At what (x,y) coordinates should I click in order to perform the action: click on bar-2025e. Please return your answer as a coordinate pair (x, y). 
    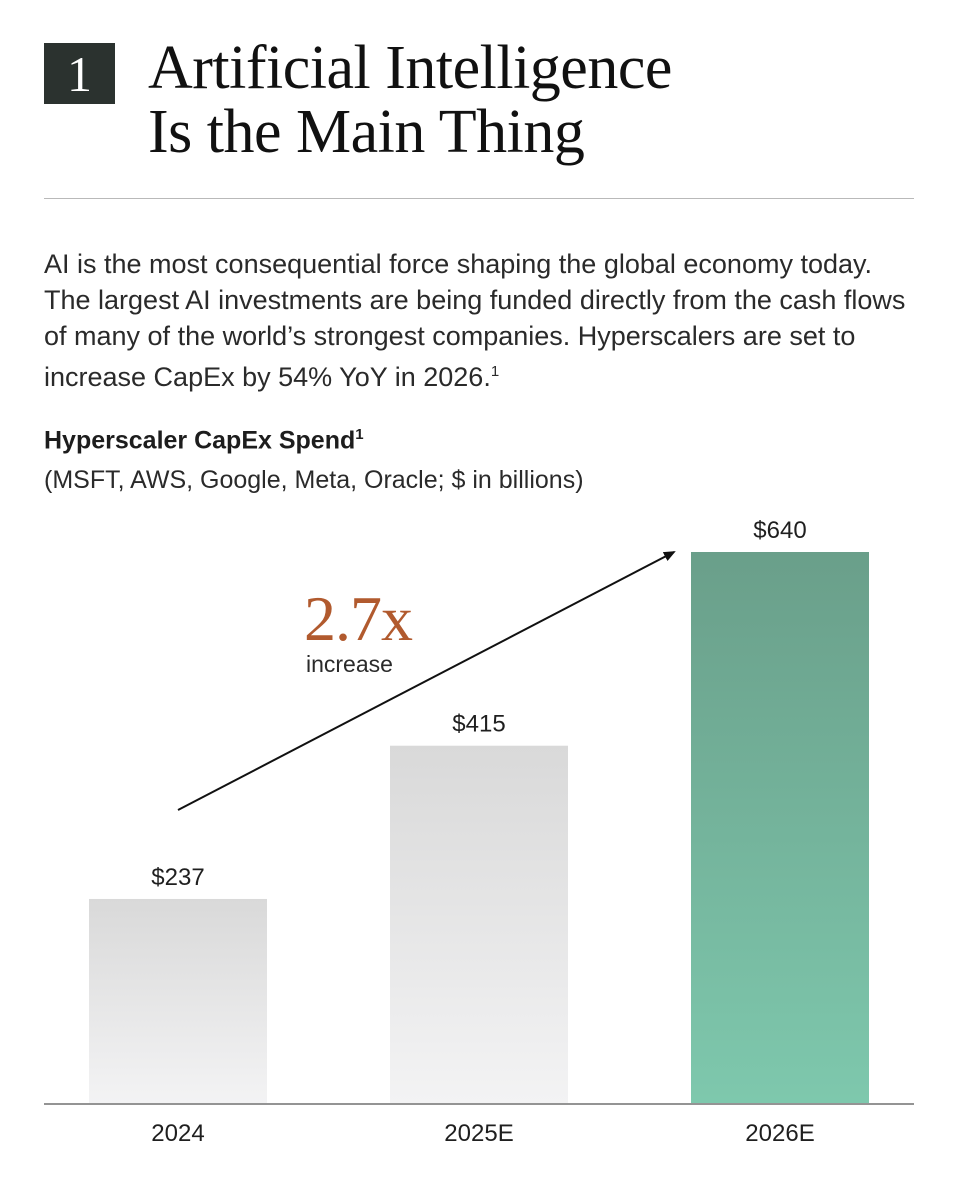
    Looking at the image, I should click on (479, 924).